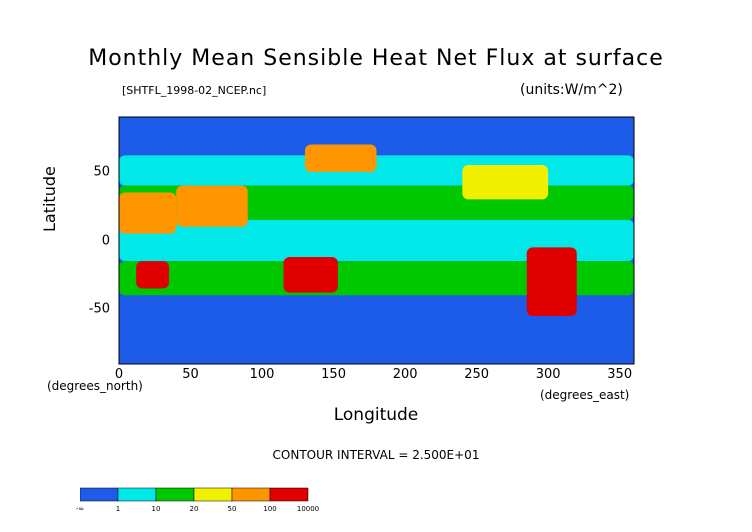 The height and width of the screenshot is (532, 752). I want to click on heatmap-region-subtropics-south, so click(376, 278).